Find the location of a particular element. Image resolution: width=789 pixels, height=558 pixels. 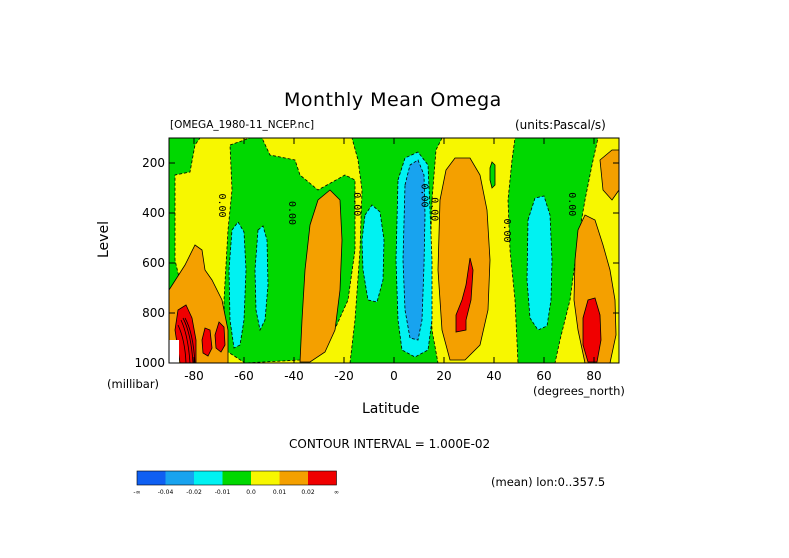

colorbar-label: -0.01 is located at coordinates (223, 492).